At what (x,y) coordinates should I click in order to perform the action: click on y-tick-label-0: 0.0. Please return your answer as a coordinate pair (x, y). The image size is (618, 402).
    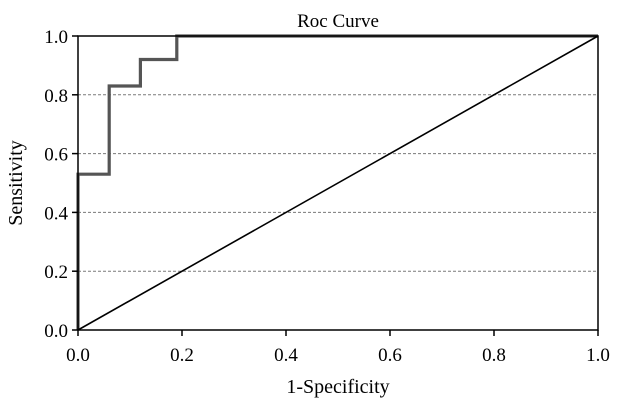
    Looking at the image, I should click on (56, 331).